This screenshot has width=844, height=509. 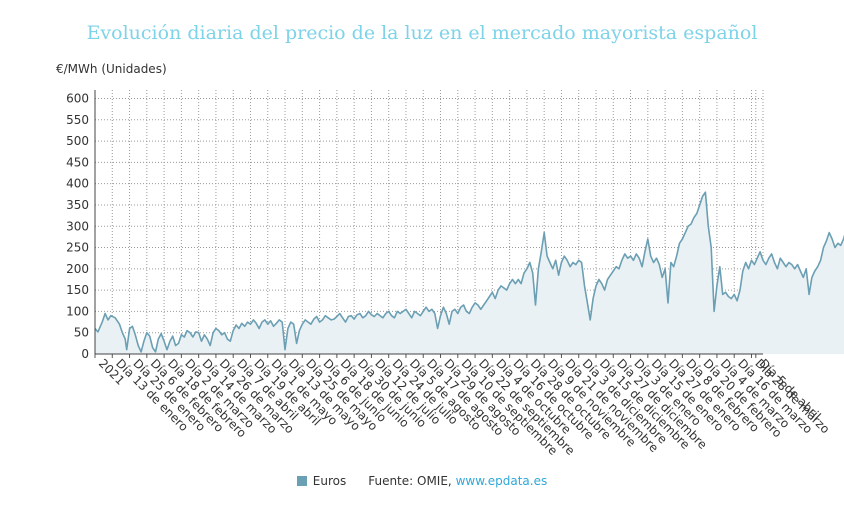 What do you see at coordinates (77, 248) in the screenshot?
I see `y-tick-label: 250` at bounding box center [77, 248].